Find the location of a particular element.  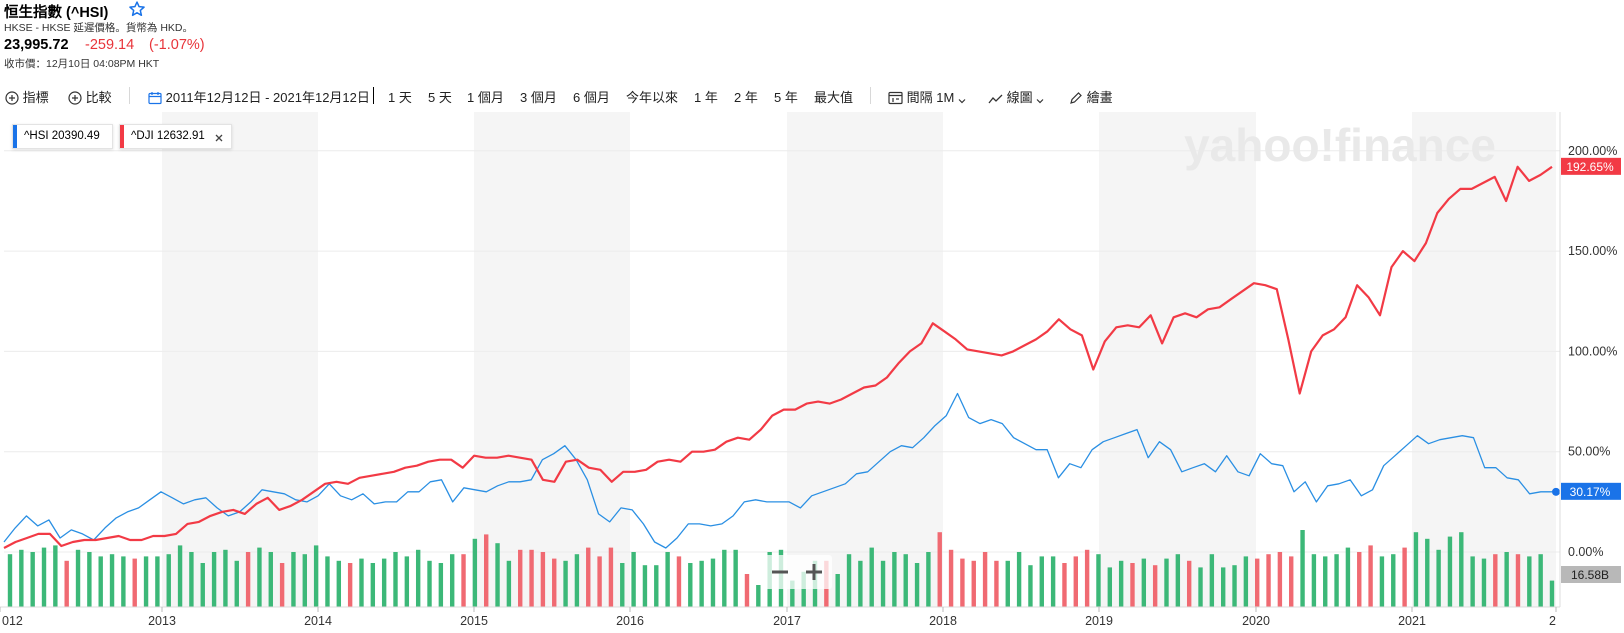

range-3m: 3 個月 is located at coordinates (538, 97).